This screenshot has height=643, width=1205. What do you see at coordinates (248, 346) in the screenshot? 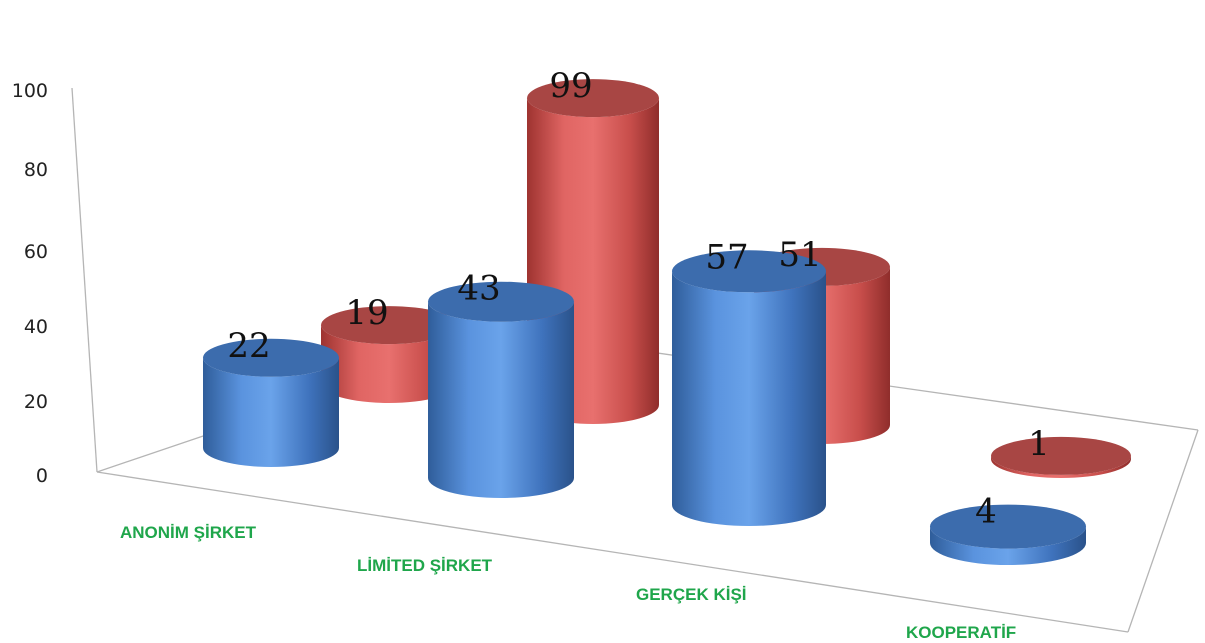
I see `value-label: 22` at bounding box center [248, 346].